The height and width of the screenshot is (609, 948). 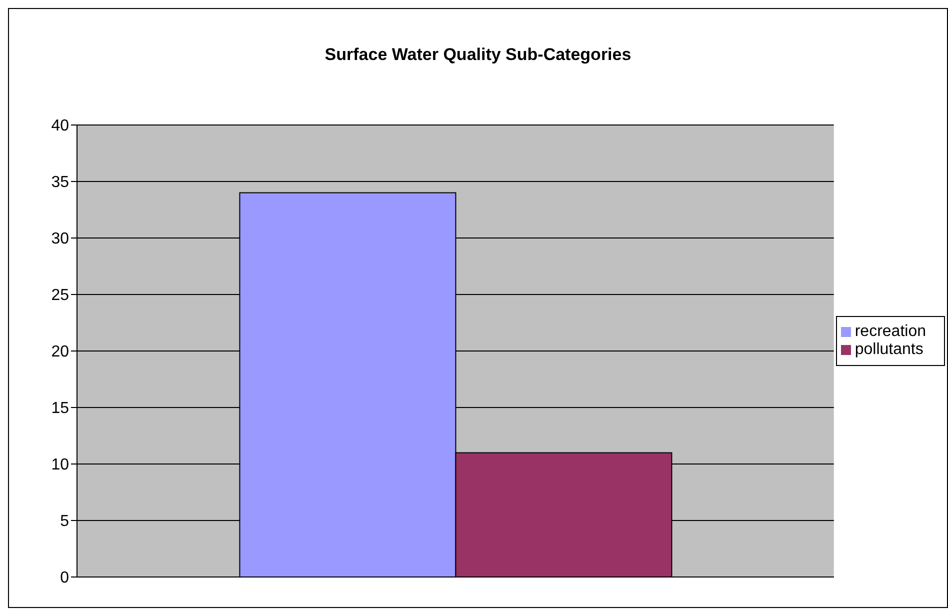 I want to click on y-tick-label: 35, so click(x=60, y=183).